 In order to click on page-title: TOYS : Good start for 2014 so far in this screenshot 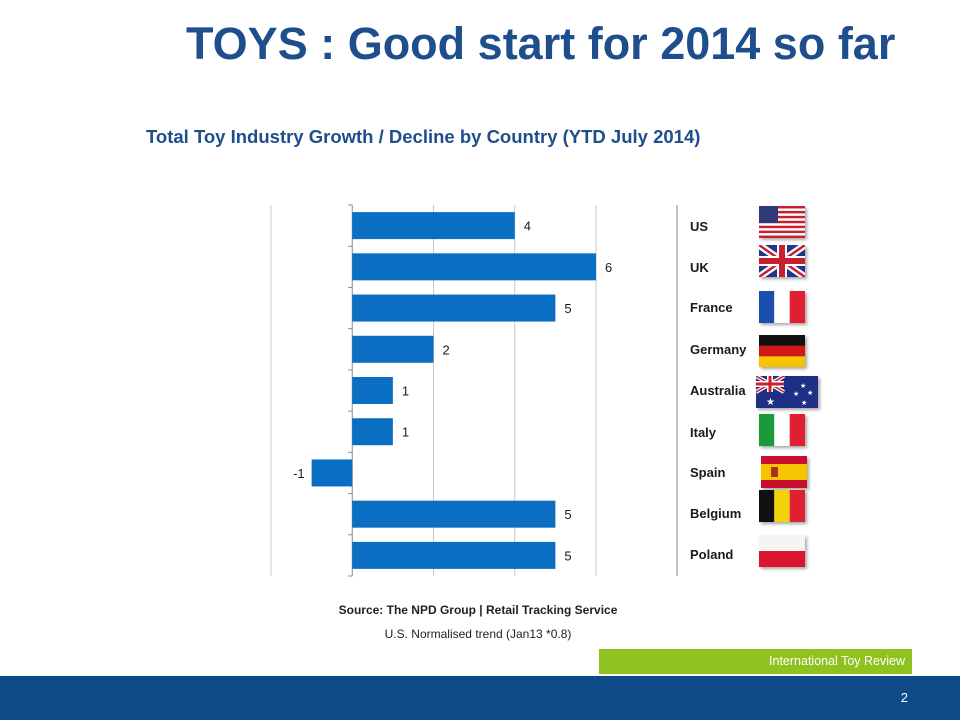, I will do `click(541, 43)`.